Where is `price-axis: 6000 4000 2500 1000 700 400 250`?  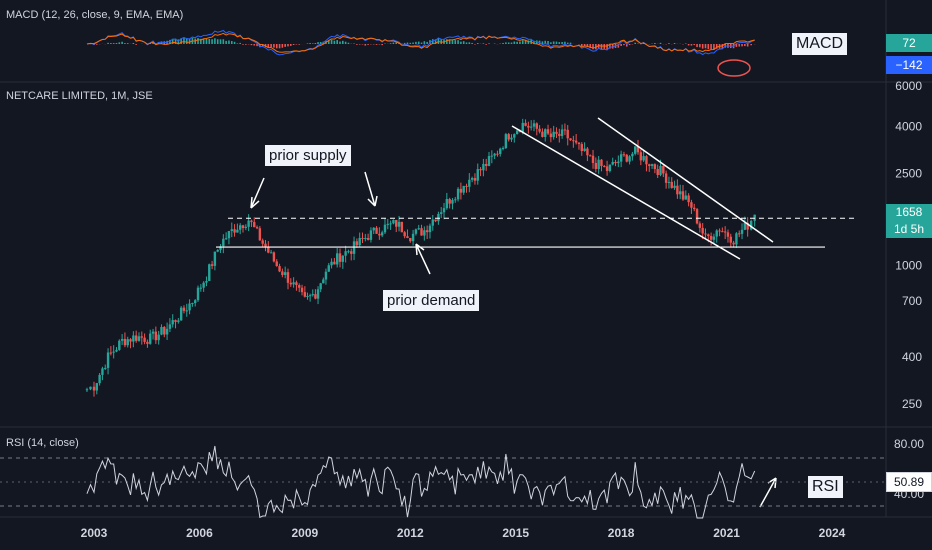
price-axis: 6000 4000 2500 1000 700 400 250 is located at coordinates (908, 245).